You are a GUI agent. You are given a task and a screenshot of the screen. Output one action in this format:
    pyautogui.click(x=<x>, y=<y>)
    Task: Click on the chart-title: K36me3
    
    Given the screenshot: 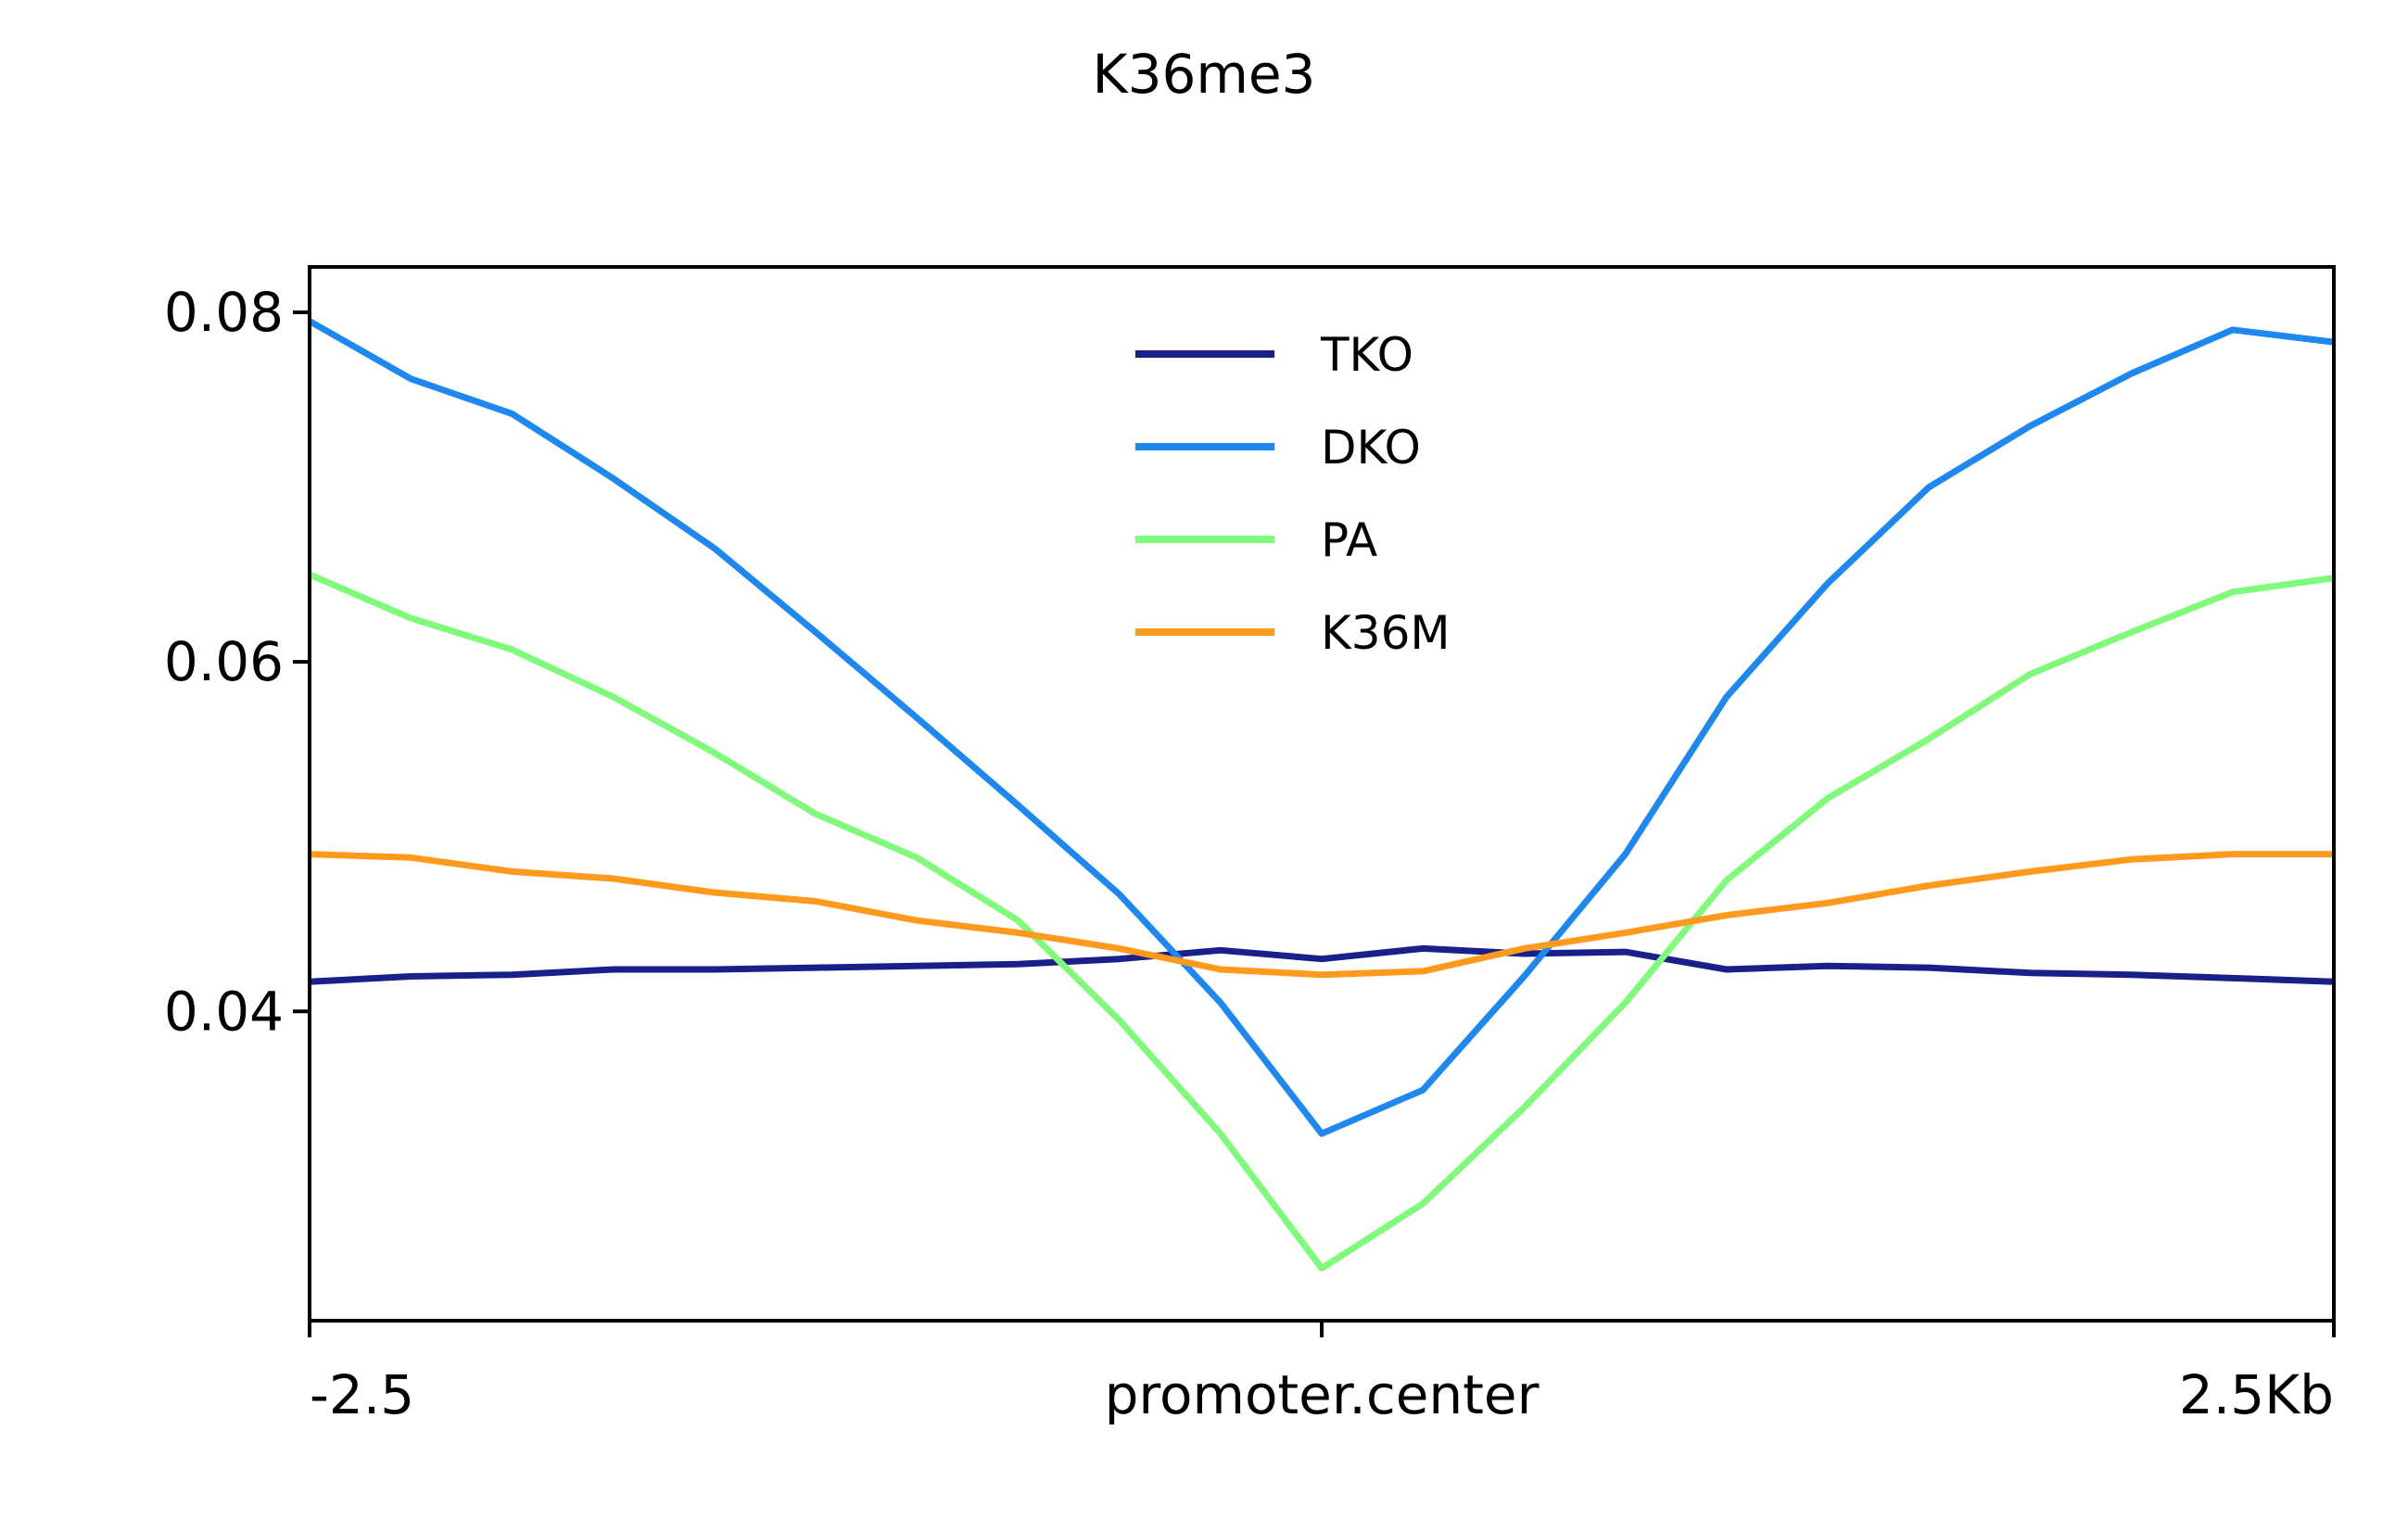 What is the action you would take?
    pyautogui.click(x=1204, y=75)
    